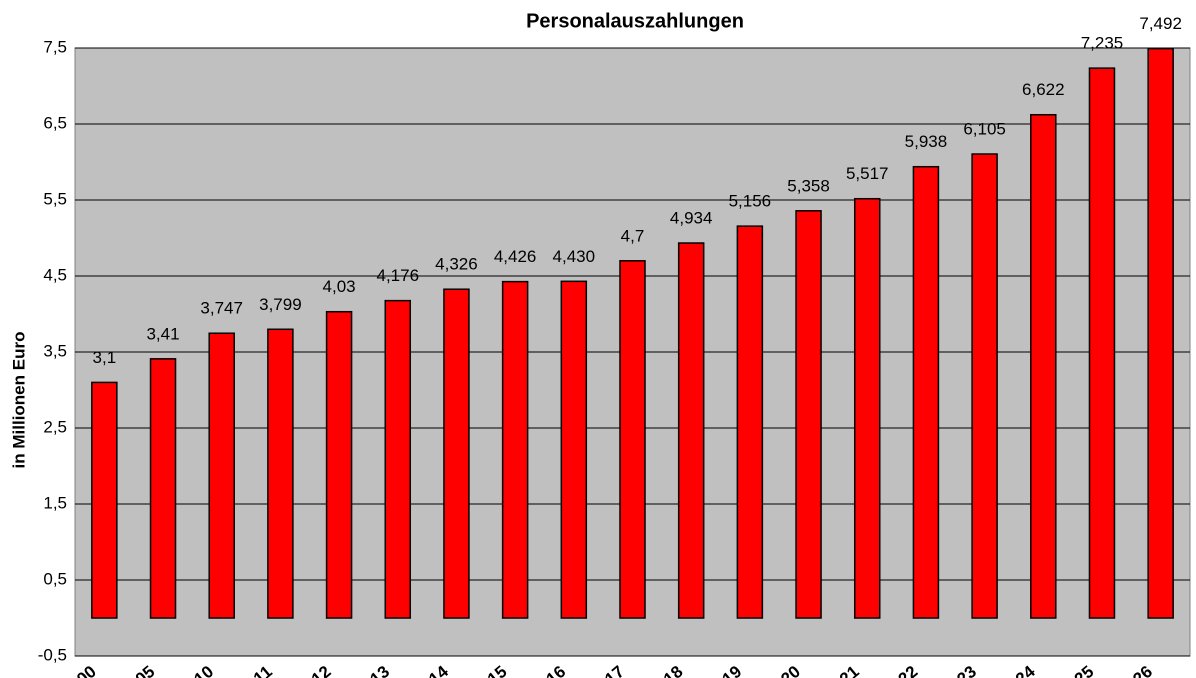 The image size is (1196, 678). Describe the element at coordinates (926, 141) in the screenshot. I see `value-label: 5,938` at that location.